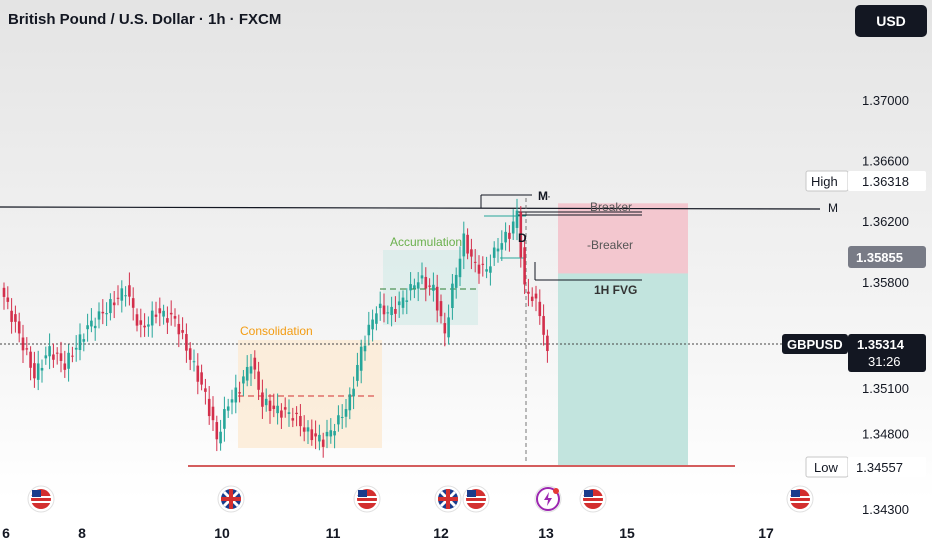 This screenshot has width=932, height=550. What do you see at coordinates (410, 208) in the screenshot?
I see `key-level-line` at bounding box center [410, 208].